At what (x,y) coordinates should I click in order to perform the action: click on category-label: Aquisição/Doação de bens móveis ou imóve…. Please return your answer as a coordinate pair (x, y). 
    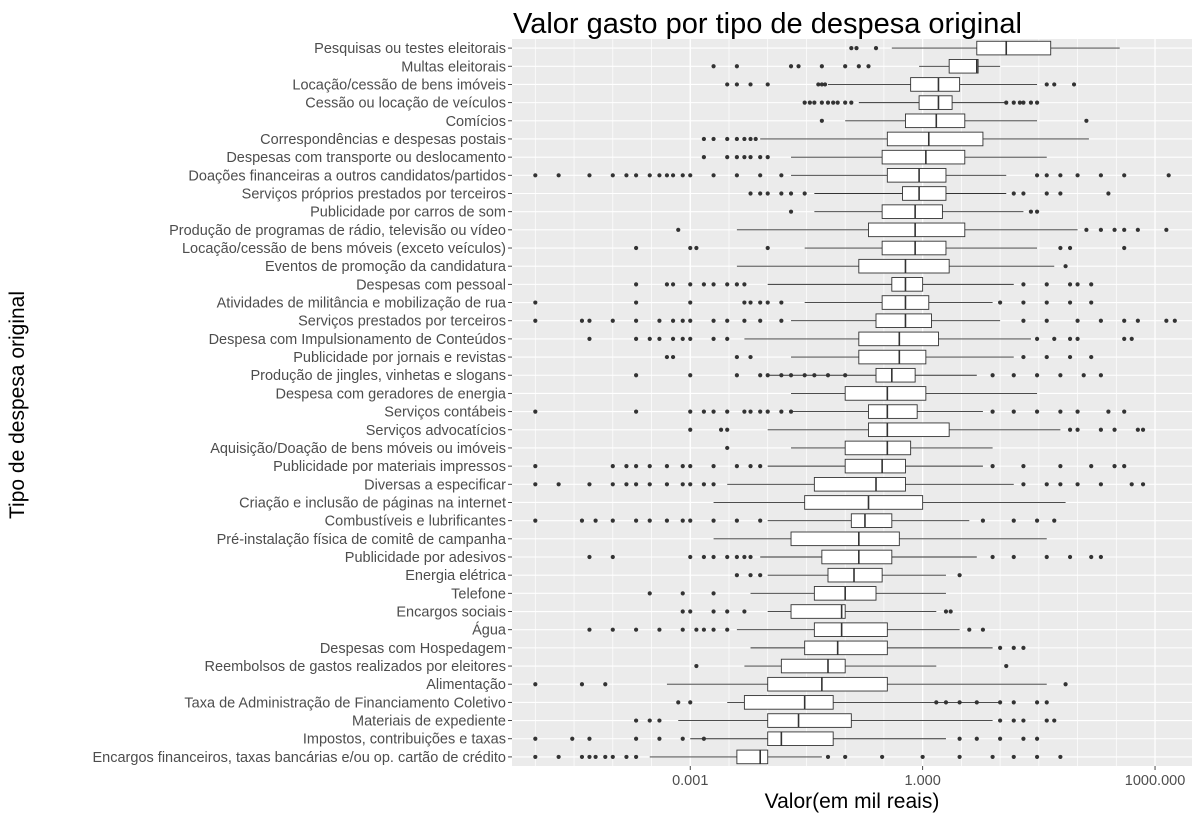
    Looking at the image, I should click on (358, 449).